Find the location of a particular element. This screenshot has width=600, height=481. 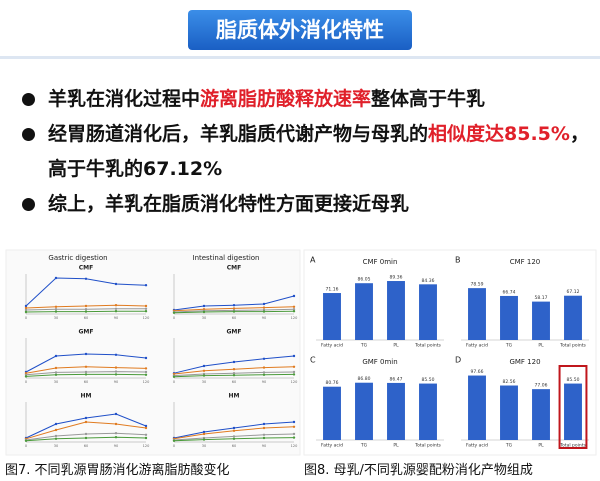

value-label: 86.47 is located at coordinates (396, 379).